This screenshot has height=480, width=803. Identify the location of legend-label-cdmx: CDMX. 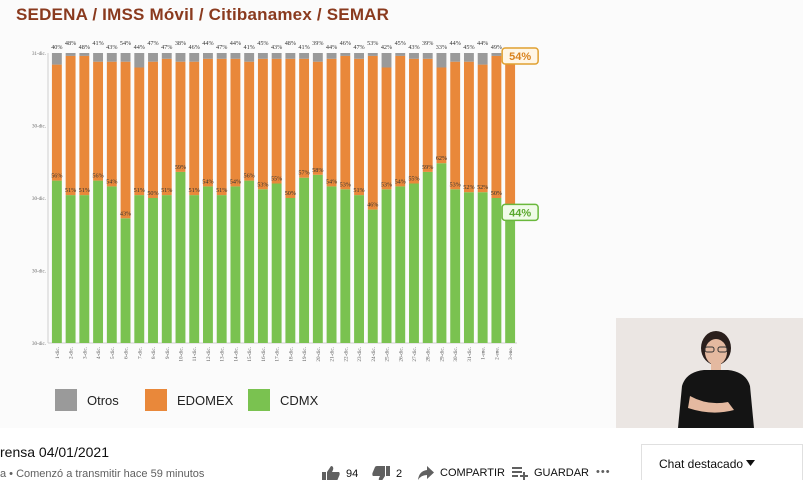
(299, 400).